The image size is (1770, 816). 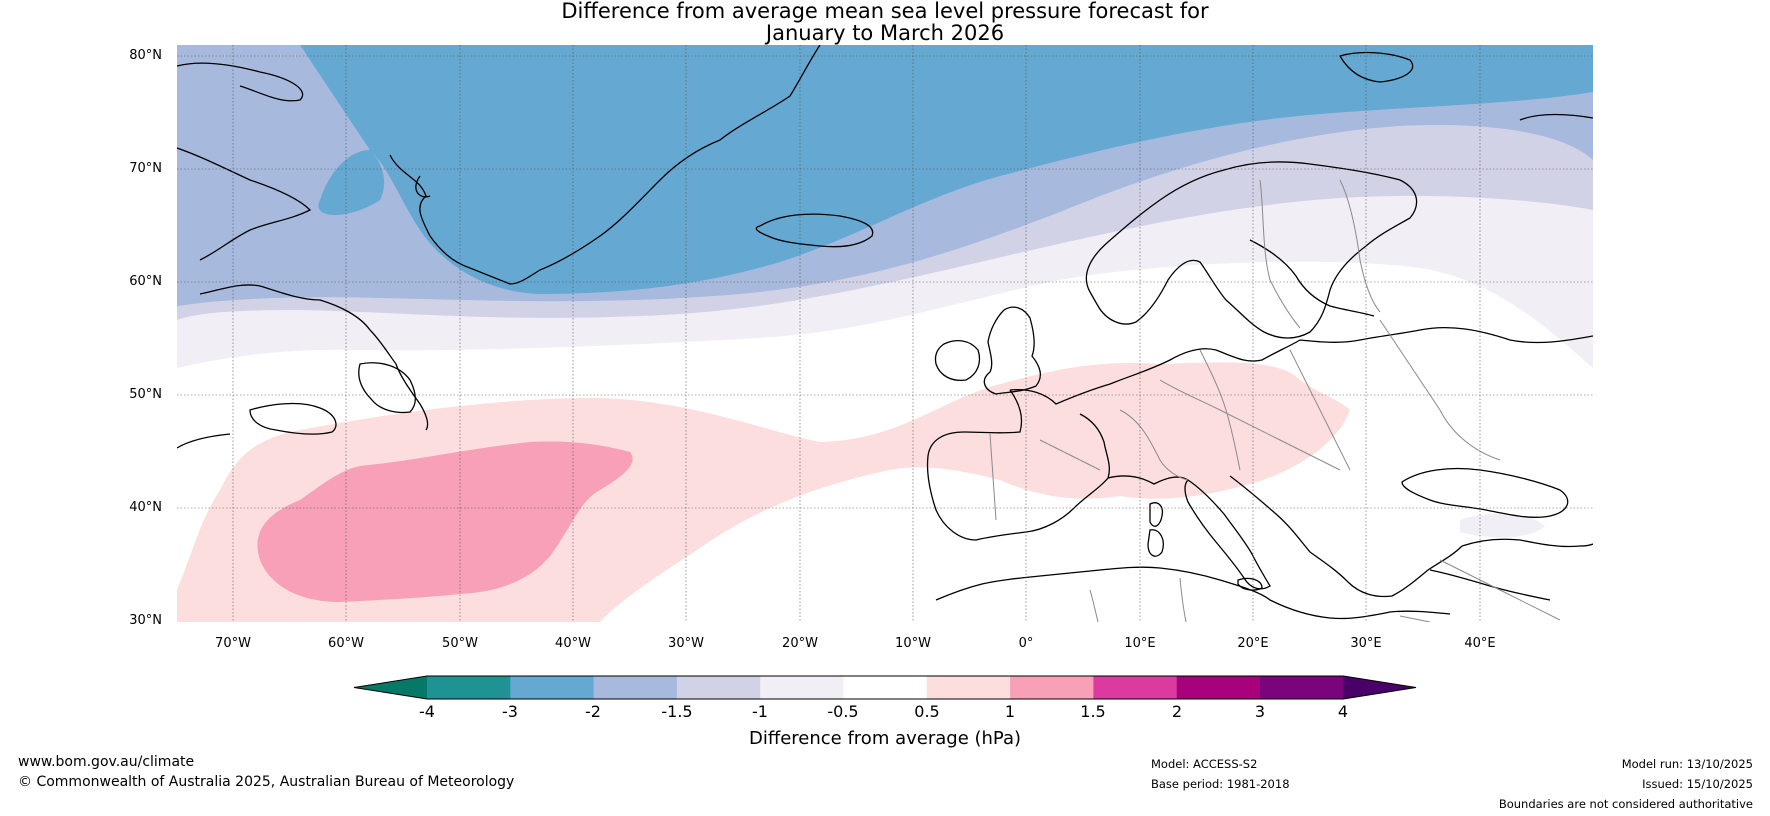 What do you see at coordinates (814, 230) in the screenshot?
I see `iceland-coast` at bounding box center [814, 230].